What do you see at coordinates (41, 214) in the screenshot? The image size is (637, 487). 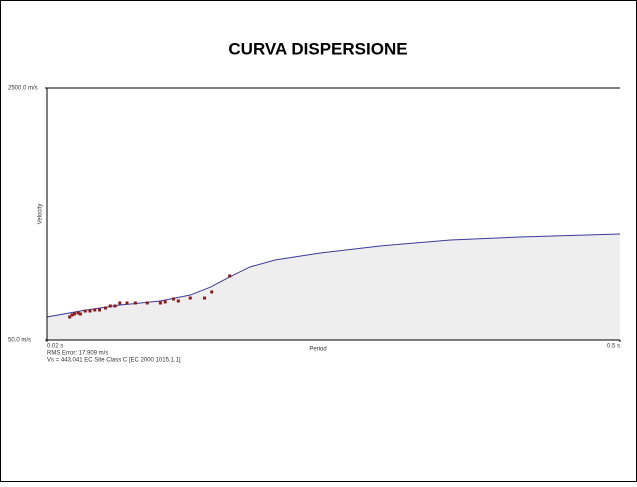 I see `y-axis-label: Velocity` at bounding box center [41, 214].